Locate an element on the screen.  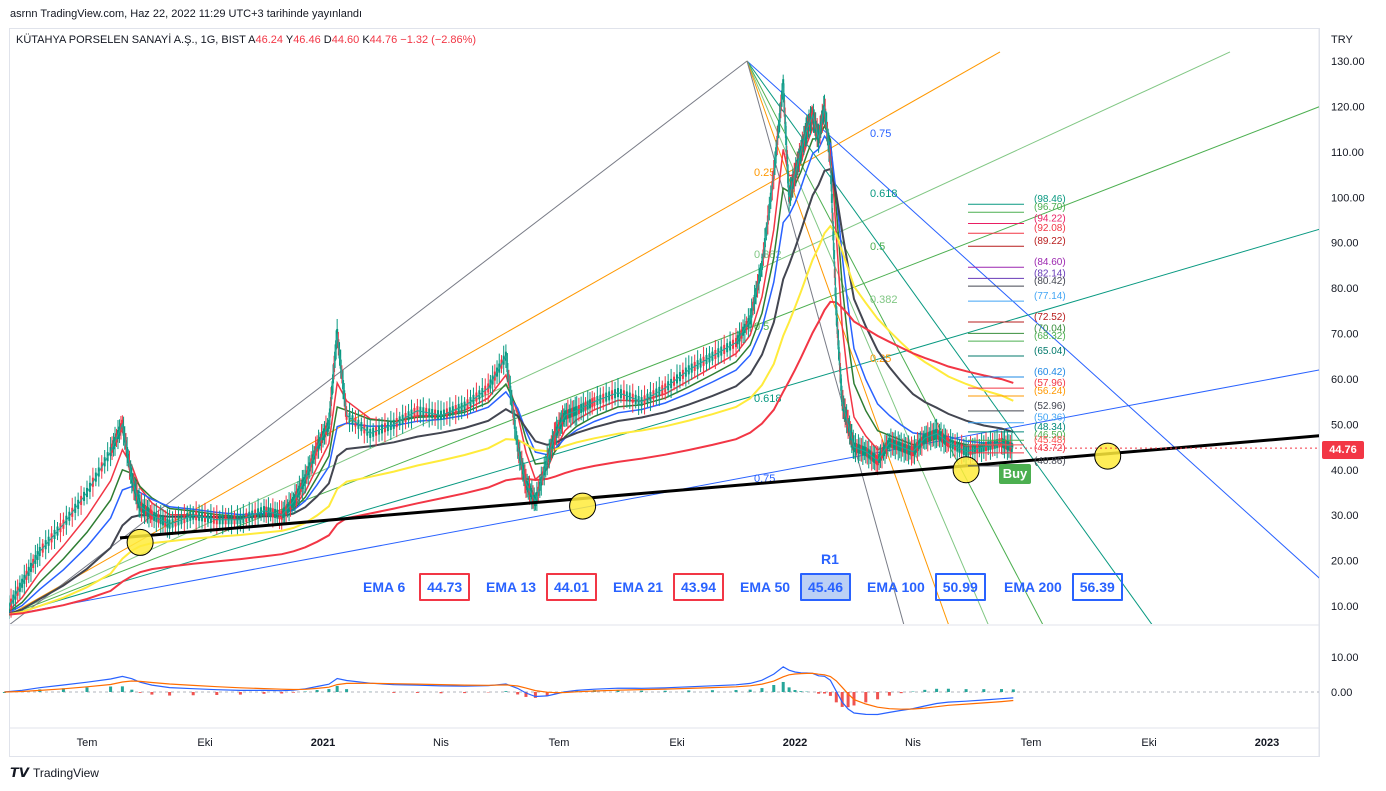
price-level-label: (96.70) is located at coordinates (1050, 207).